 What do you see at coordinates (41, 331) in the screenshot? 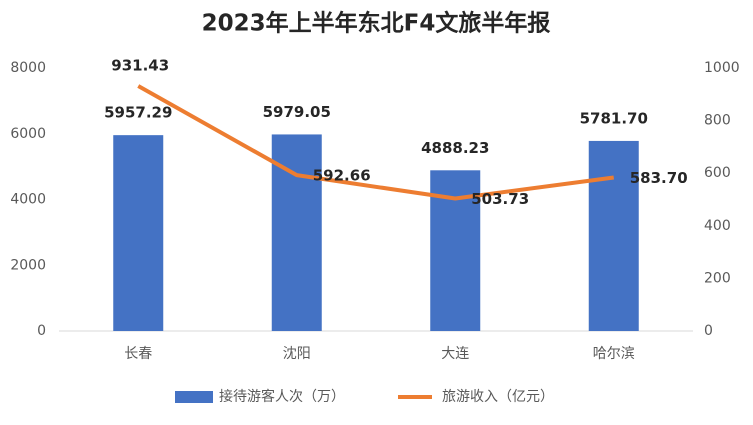
I see `y-tick-label: 0` at bounding box center [41, 331].